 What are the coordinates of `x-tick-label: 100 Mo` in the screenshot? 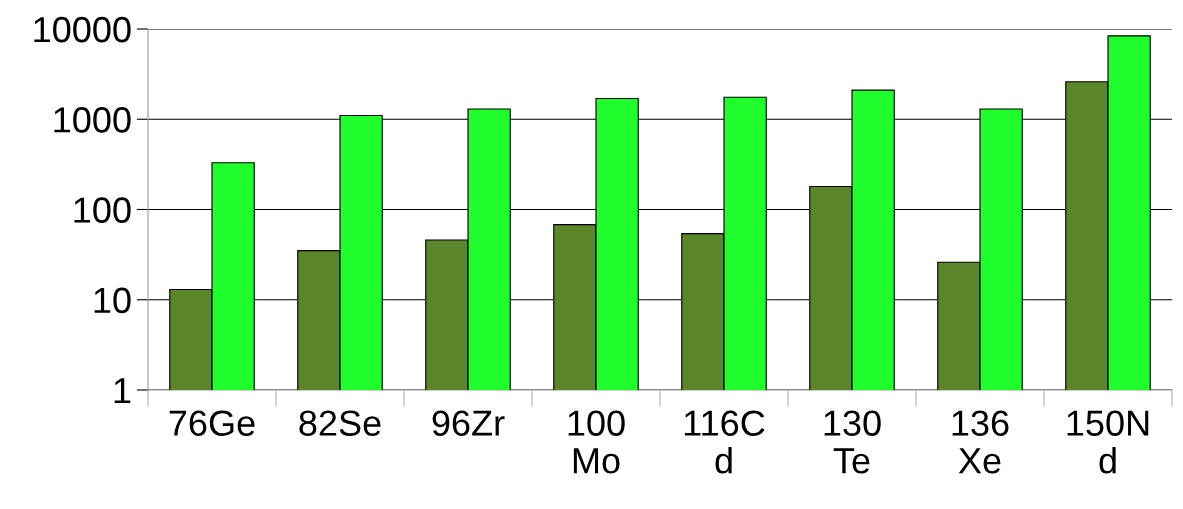 It's located at (596, 442).